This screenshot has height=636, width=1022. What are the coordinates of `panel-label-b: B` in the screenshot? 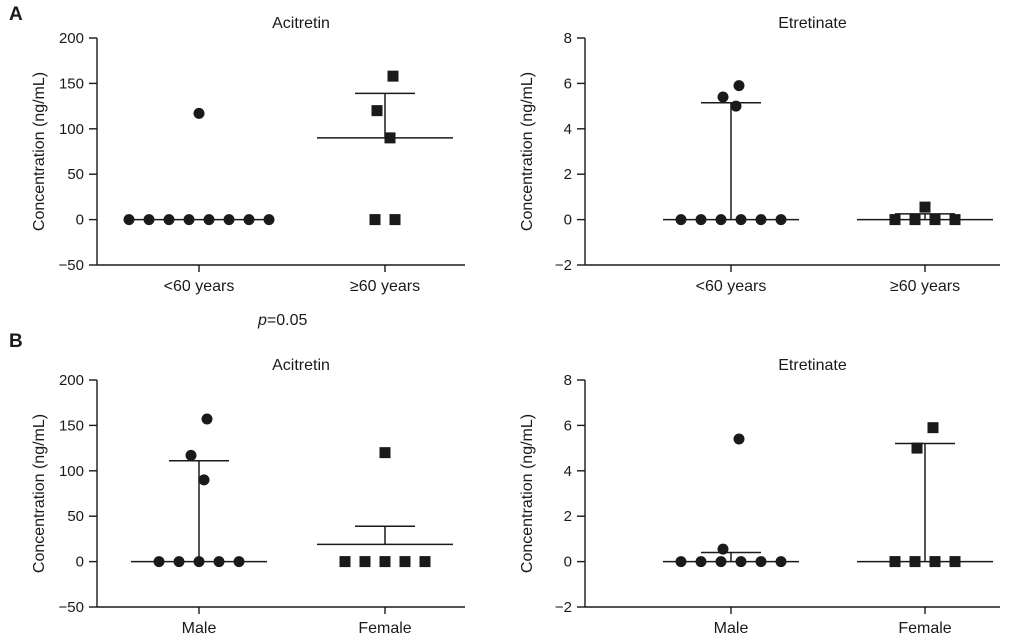 It's located at (16, 341).